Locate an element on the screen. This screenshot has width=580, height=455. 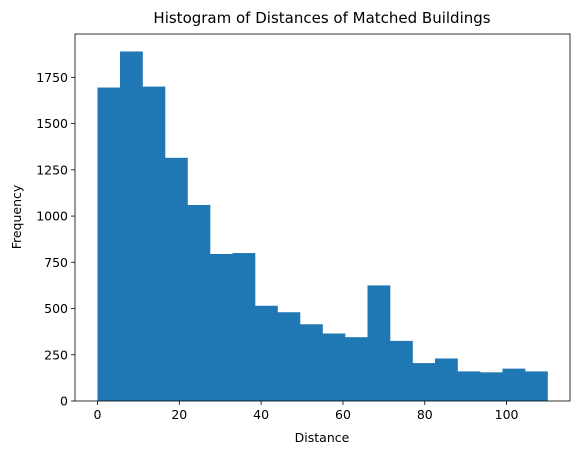
x-tick-label: 100 is located at coordinates (507, 414).